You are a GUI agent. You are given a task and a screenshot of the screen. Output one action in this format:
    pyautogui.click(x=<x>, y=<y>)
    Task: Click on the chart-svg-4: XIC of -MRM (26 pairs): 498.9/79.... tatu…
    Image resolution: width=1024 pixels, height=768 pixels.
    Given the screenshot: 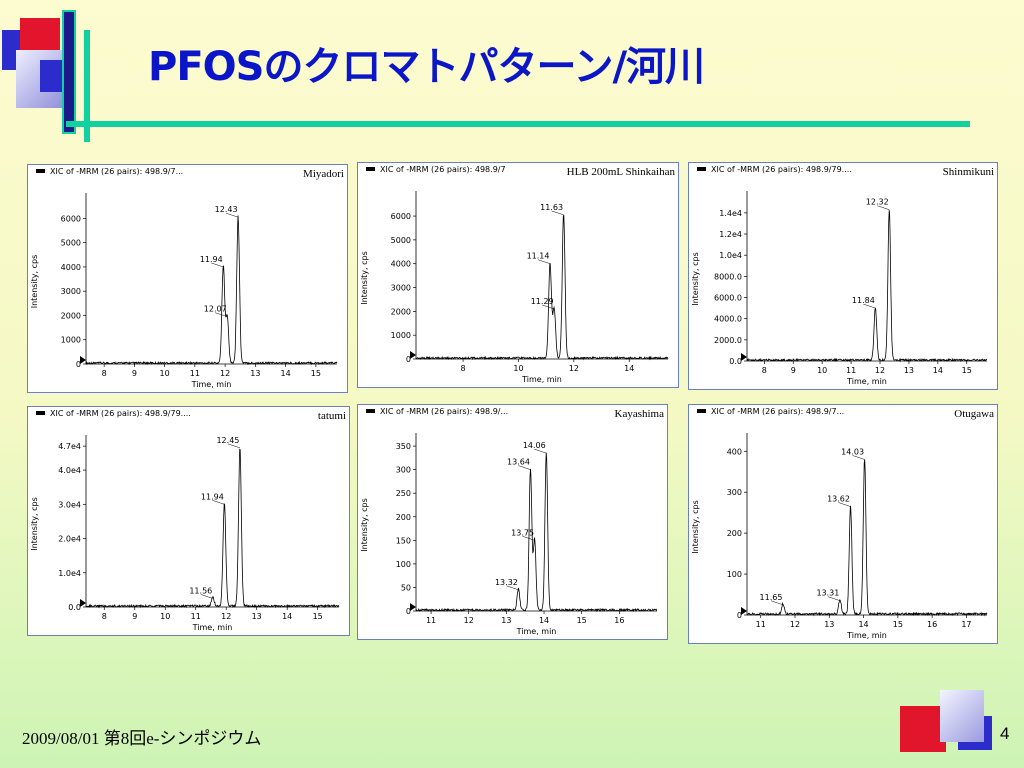 What is the action you would take?
    pyautogui.click(x=188, y=520)
    